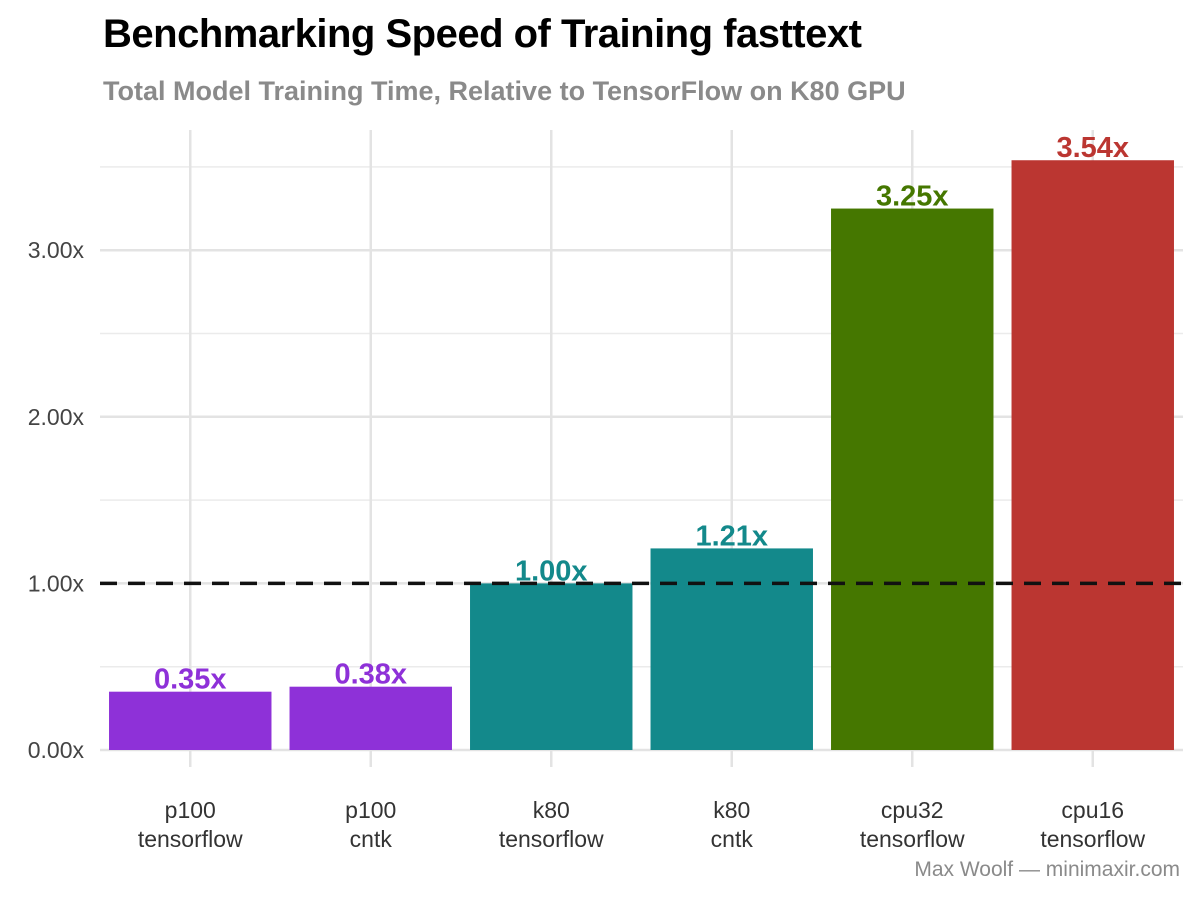  I want to click on bar-value-label: 3.25x, so click(912, 197).